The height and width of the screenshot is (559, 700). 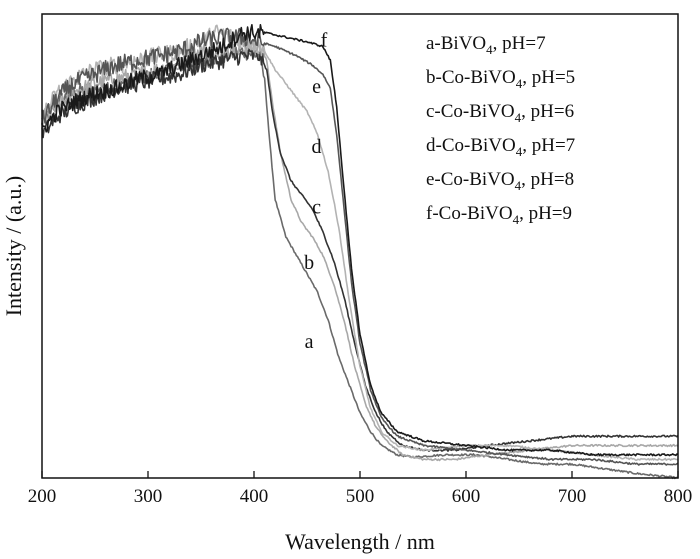 I want to click on curve-label-f: f, so click(x=324, y=40).